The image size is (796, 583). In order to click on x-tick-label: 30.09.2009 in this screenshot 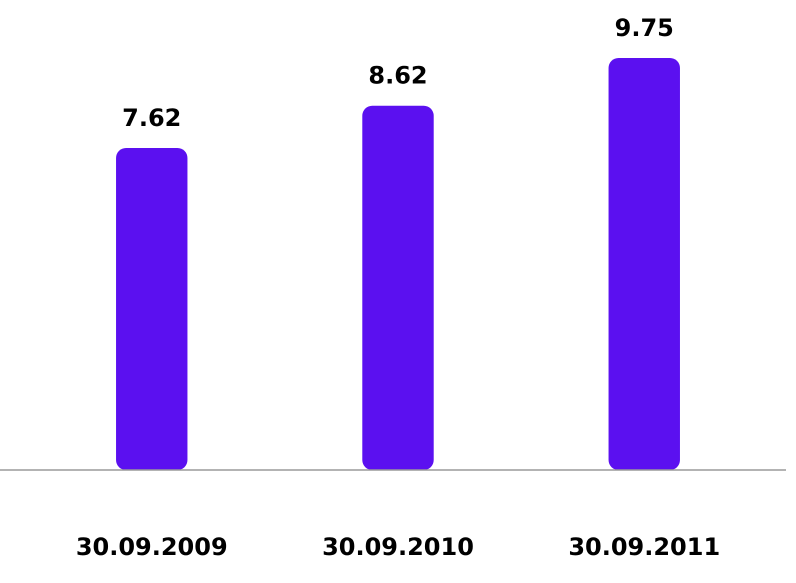, I will do `click(152, 547)`.